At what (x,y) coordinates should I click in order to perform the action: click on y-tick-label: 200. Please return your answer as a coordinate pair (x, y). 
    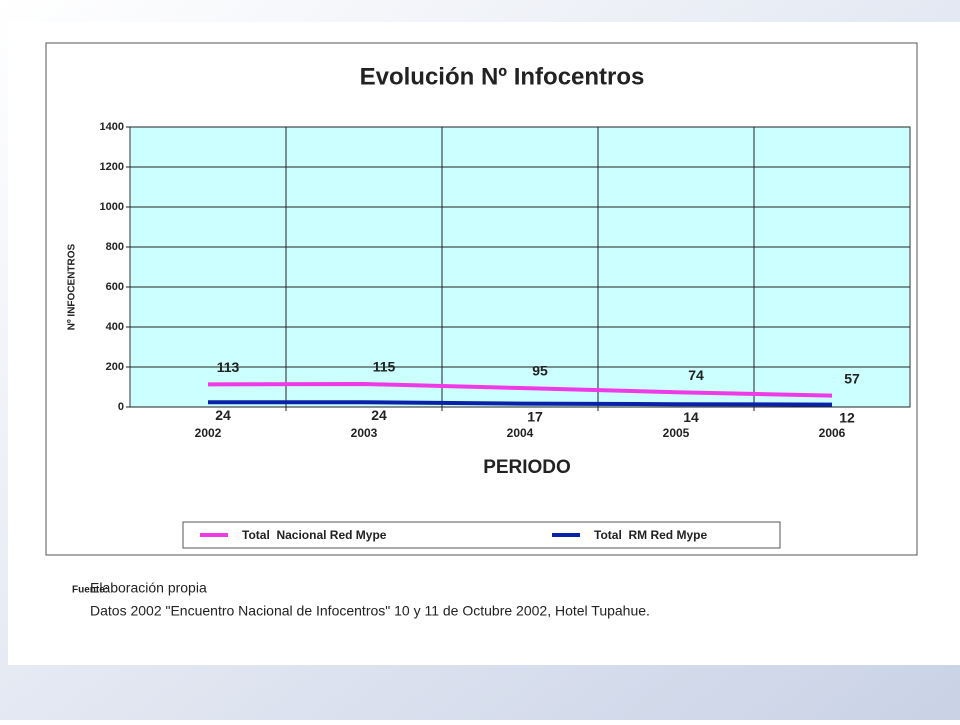
    Looking at the image, I should click on (115, 367).